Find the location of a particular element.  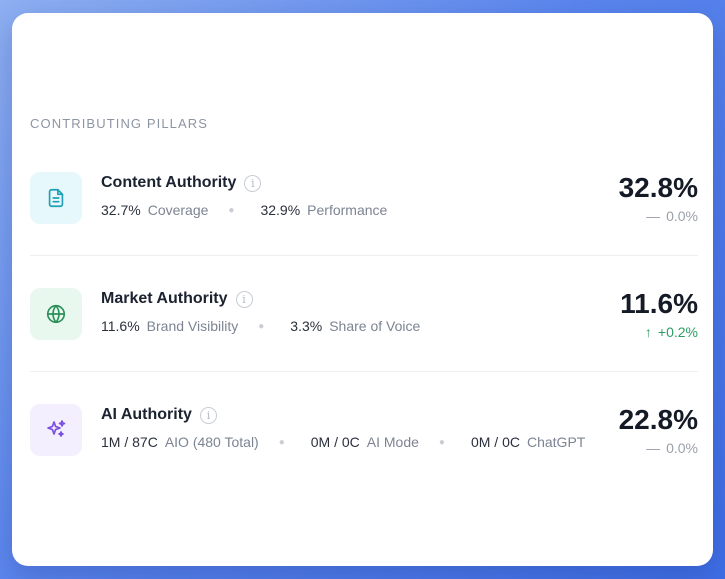

metric-label: ChatGPT is located at coordinates (556, 442).